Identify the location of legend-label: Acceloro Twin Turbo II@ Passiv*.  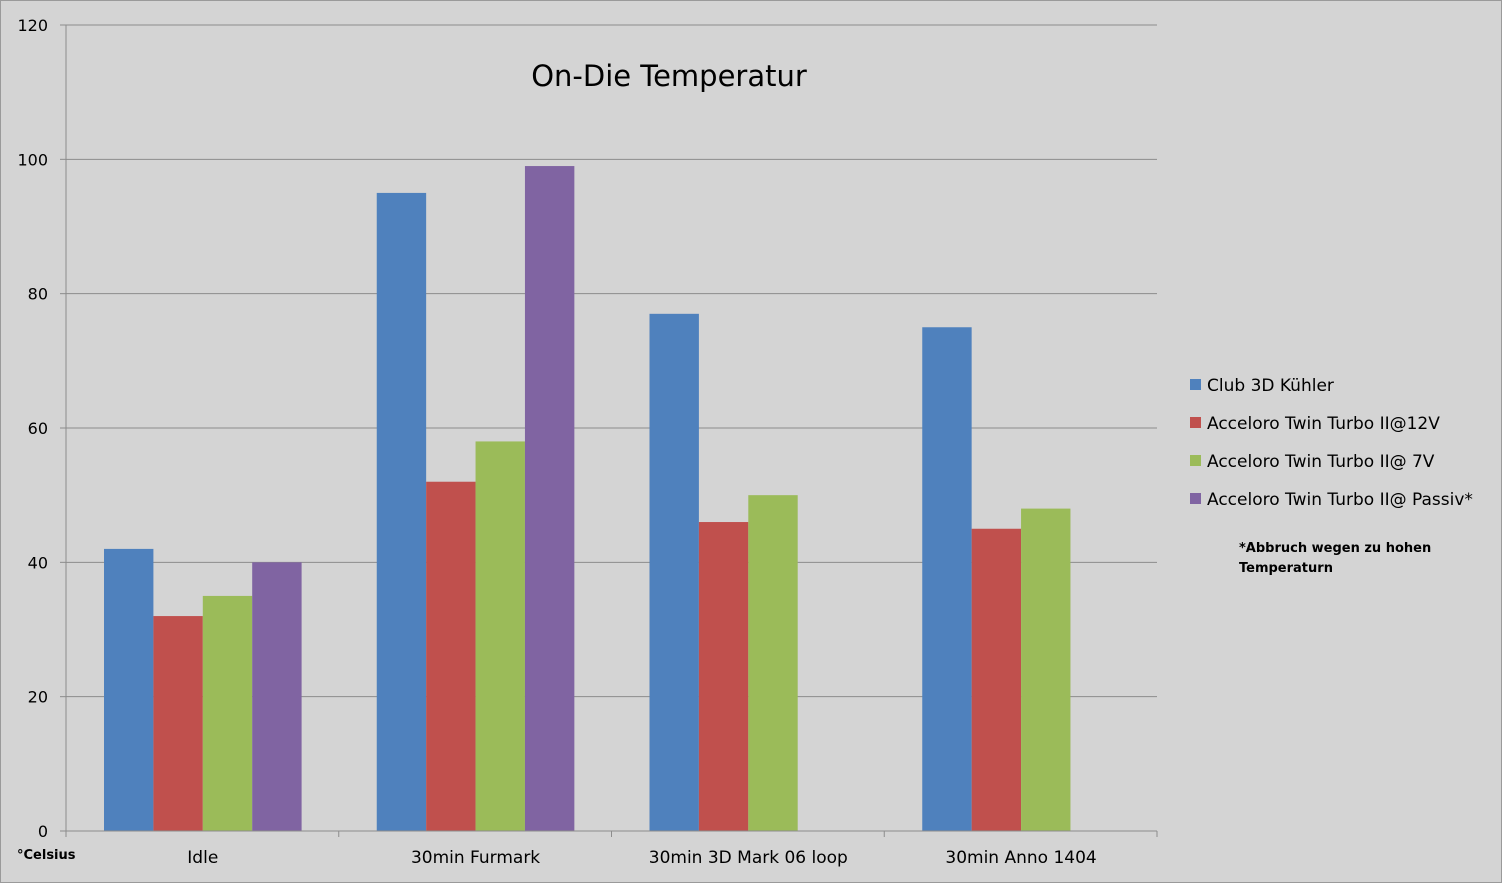
(1340, 500).